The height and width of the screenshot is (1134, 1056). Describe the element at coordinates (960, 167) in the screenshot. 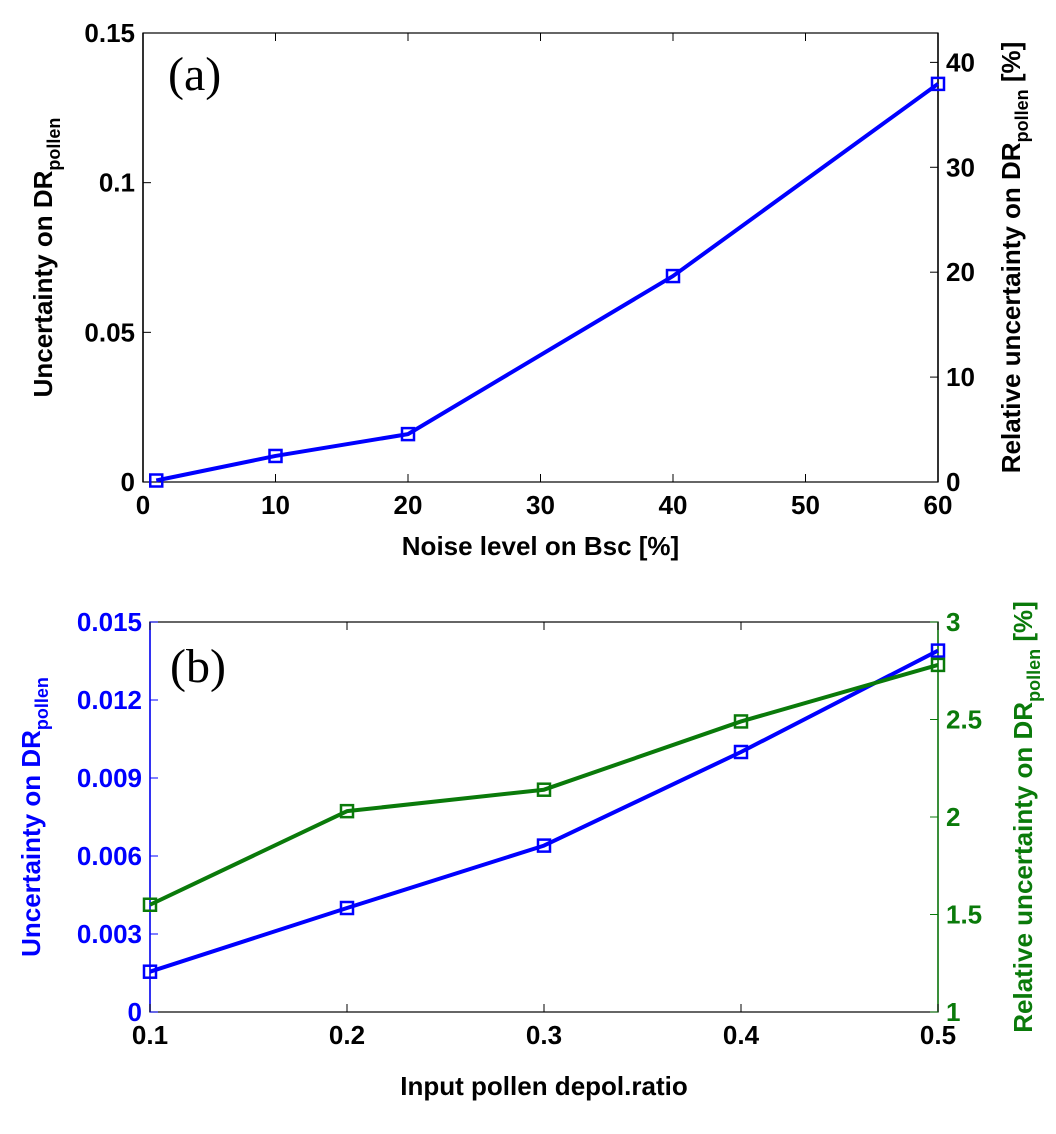

I see `y2-tick-label: 30` at that location.